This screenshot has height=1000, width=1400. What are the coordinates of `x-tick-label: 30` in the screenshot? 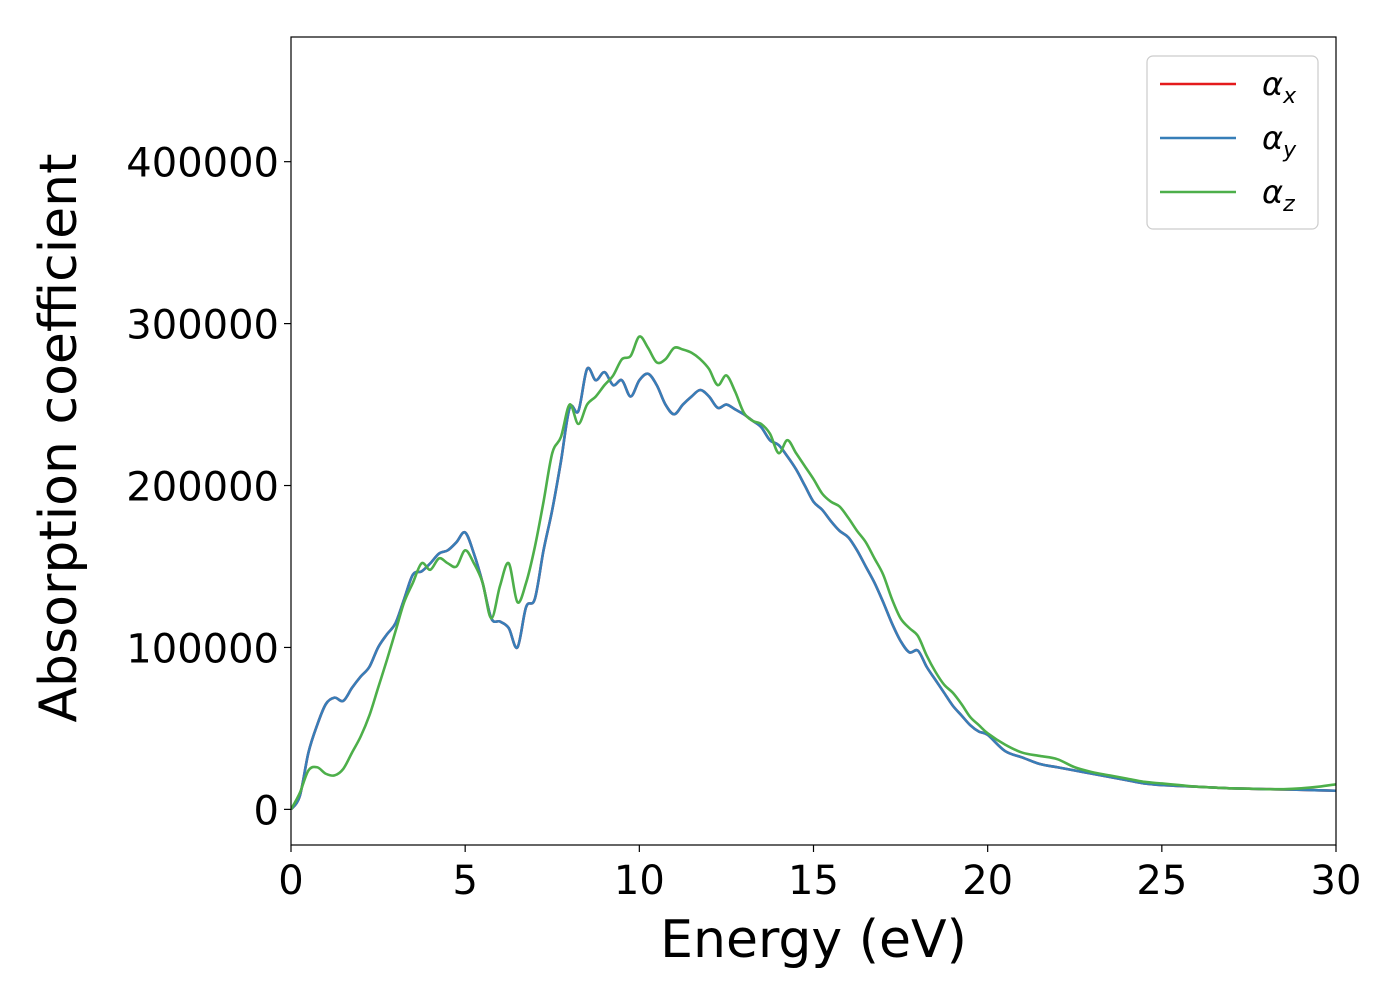 It's located at (1336, 881).